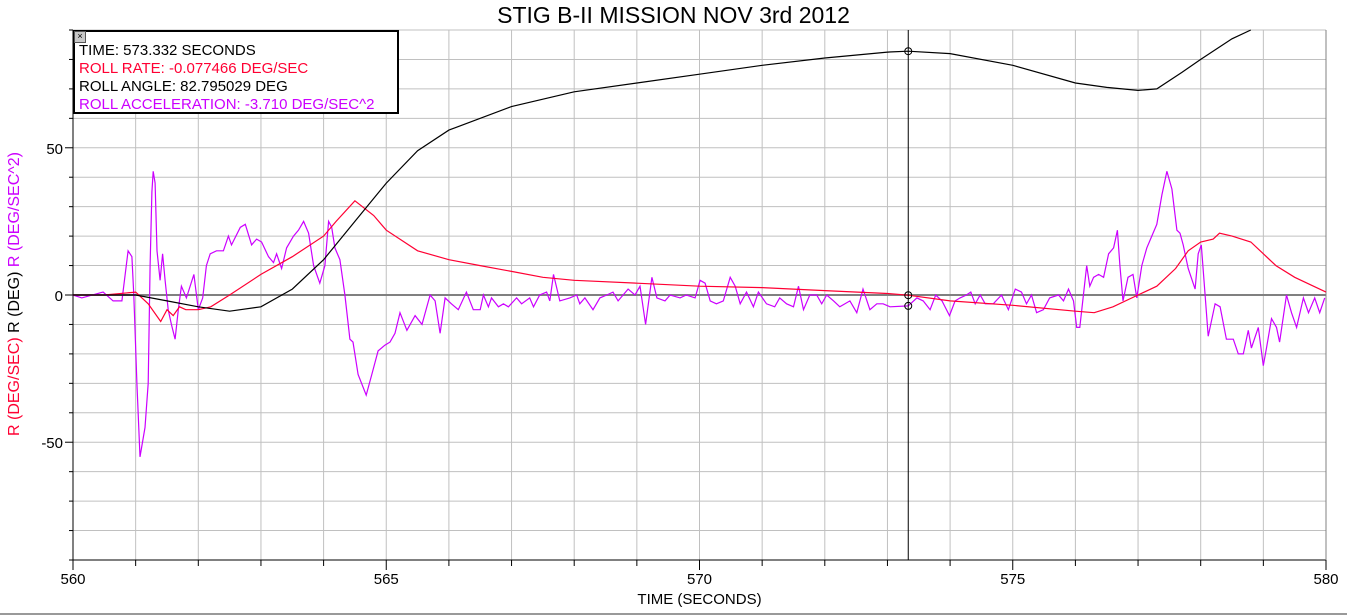  What do you see at coordinates (52, 443) in the screenshot?
I see `y-tick-label: -50` at bounding box center [52, 443].